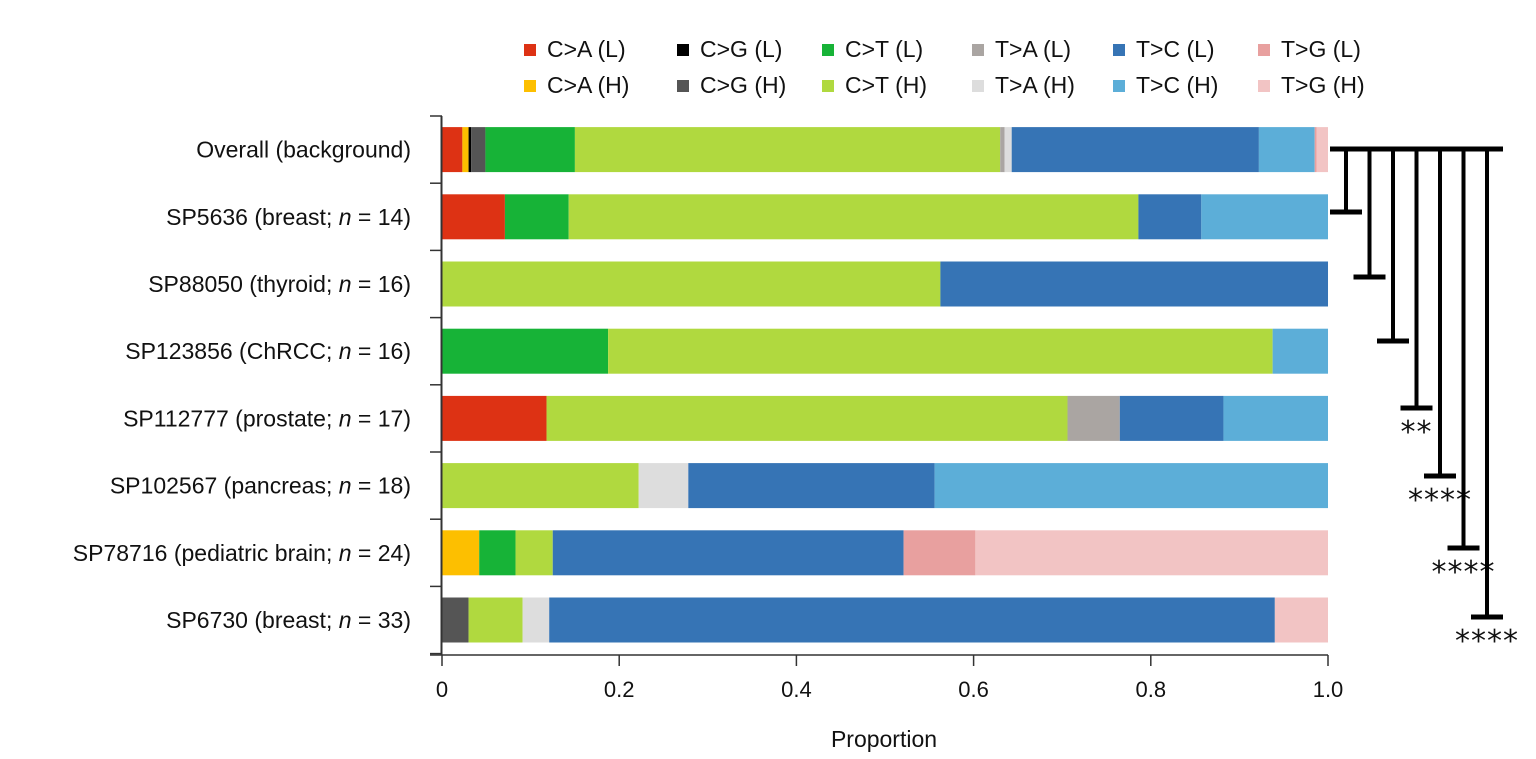 This screenshot has height=759, width=1536. What do you see at coordinates (242, 553) in the screenshot?
I see `y-tick-label: SP78716 (pediatric brain; n = 24)` at bounding box center [242, 553].